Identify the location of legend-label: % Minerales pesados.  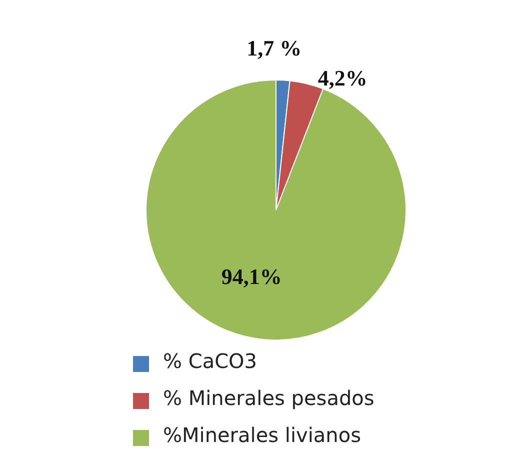
(268, 398).